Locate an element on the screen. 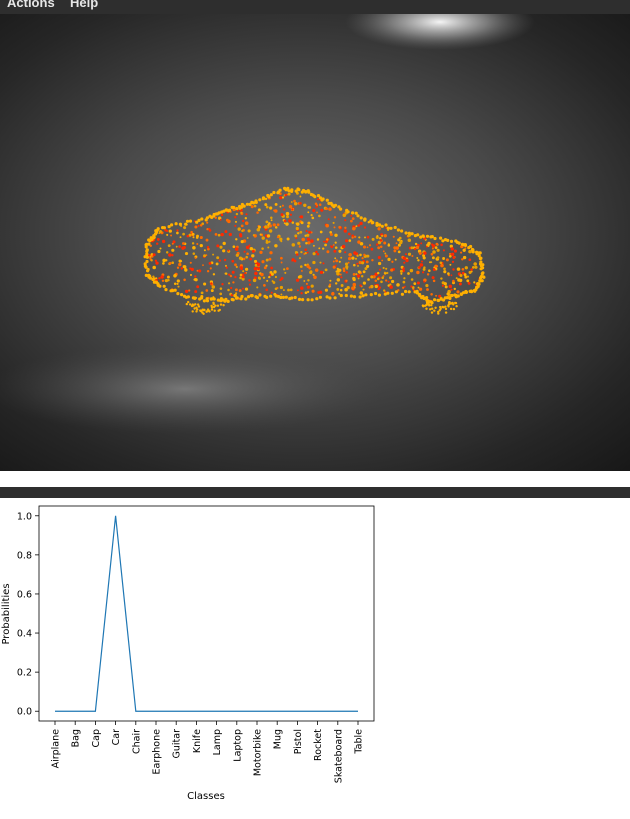 The height and width of the screenshot is (819, 630). x-tick-label-bag: Bag is located at coordinates (76, 738).